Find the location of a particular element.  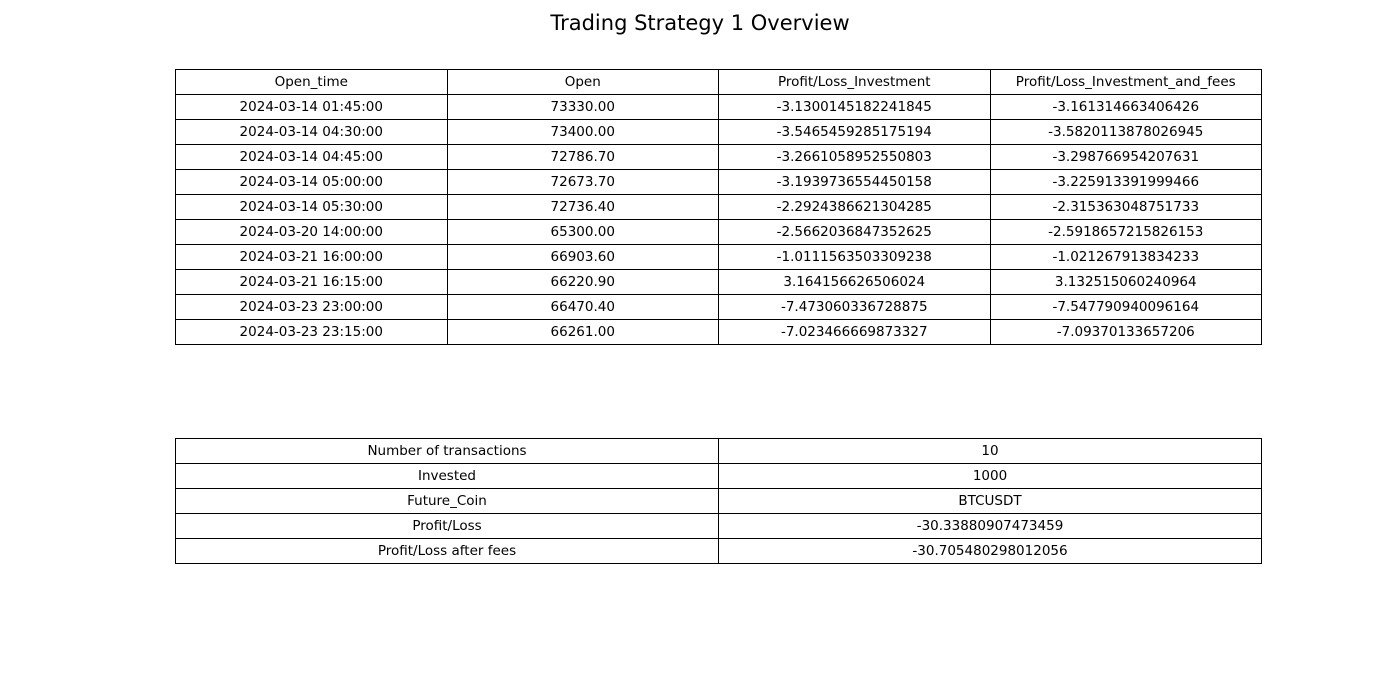

table-cell: -3.5820113878026945 is located at coordinates (1125, 132).